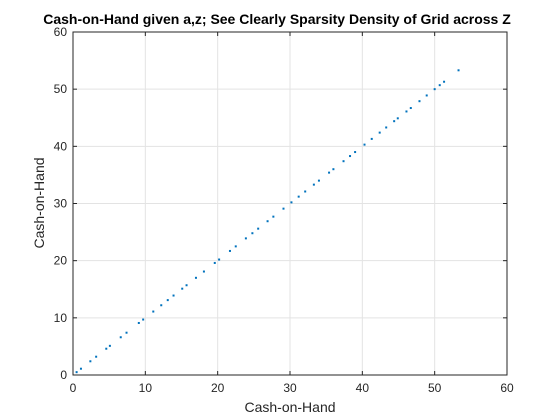 Image resolution: width=560 pixels, height=420 pixels. What do you see at coordinates (363, 388) in the screenshot?
I see `x-tick-label: 40` at bounding box center [363, 388].